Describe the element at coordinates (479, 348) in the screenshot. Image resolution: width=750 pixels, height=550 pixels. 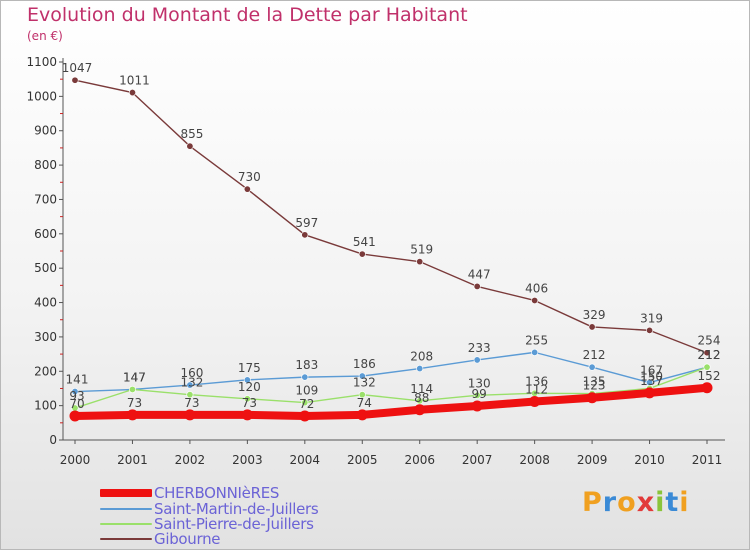
I see `data-label: 233` at that location.